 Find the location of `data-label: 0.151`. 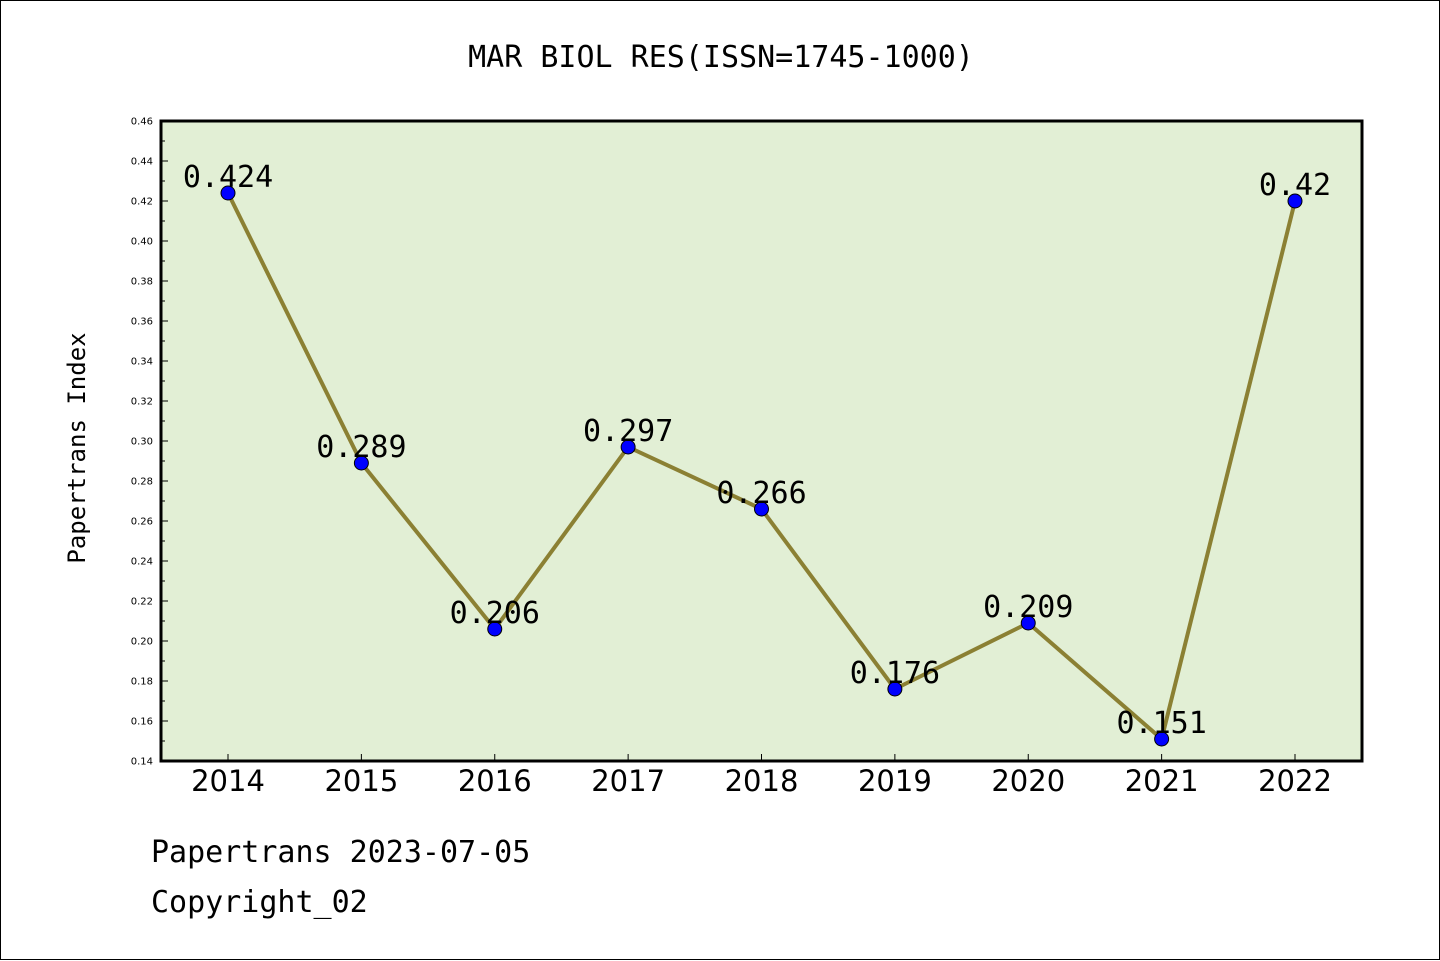

data-label: 0.151 is located at coordinates (1161, 723).